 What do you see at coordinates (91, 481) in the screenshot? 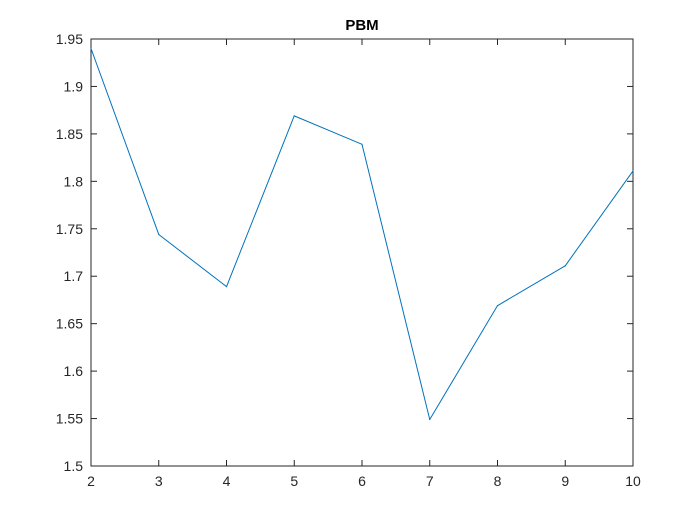
I see `x-tick-label: 2` at bounding box center [91, 481].